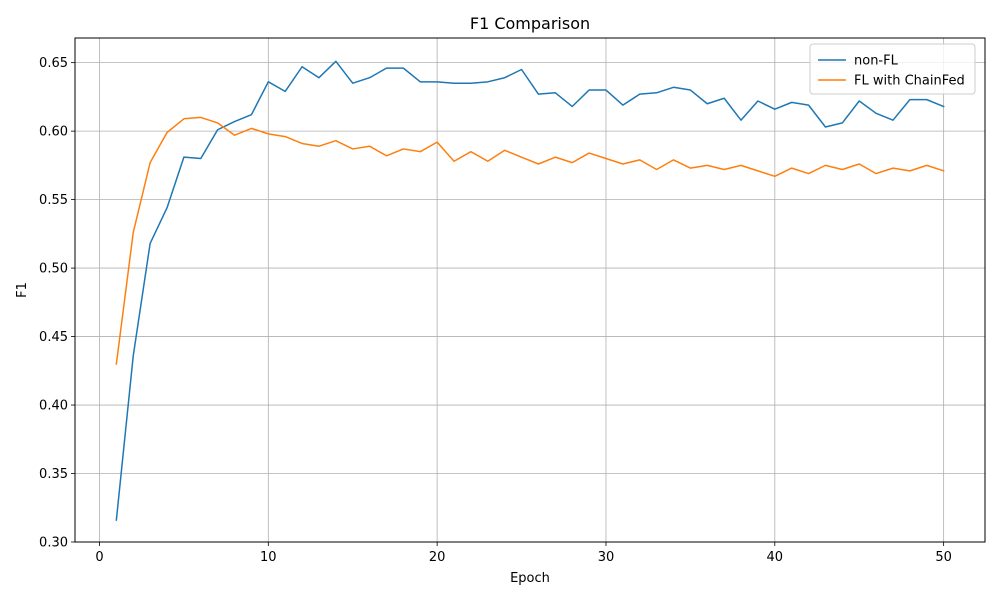 This screenshot has width=1000, height=600. Describe the element at coordinates (606, 557) in the screenshot. I see `x-tick-label: 30` at that location.